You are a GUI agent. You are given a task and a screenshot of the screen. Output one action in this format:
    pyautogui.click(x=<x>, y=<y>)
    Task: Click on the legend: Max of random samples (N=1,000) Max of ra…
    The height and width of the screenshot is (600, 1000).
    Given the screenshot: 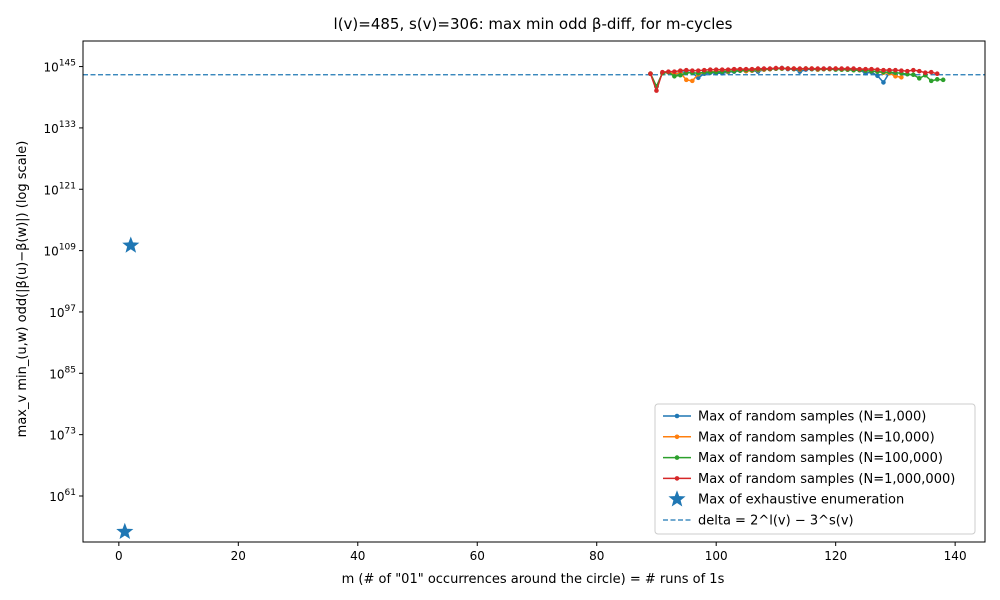 What is the action you would take?
    pyautogui.click(x=815, y=469)
    